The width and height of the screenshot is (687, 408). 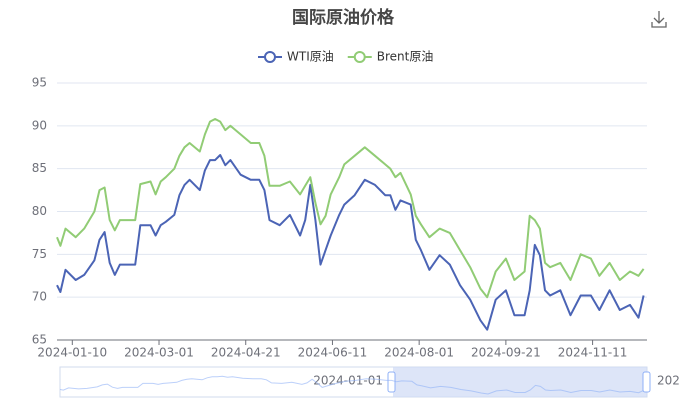 What do you see at coordinates (246, 353) in the screenshot?
I see `x-tick-label: 2024-04-21` at bounding box center [246, 353].